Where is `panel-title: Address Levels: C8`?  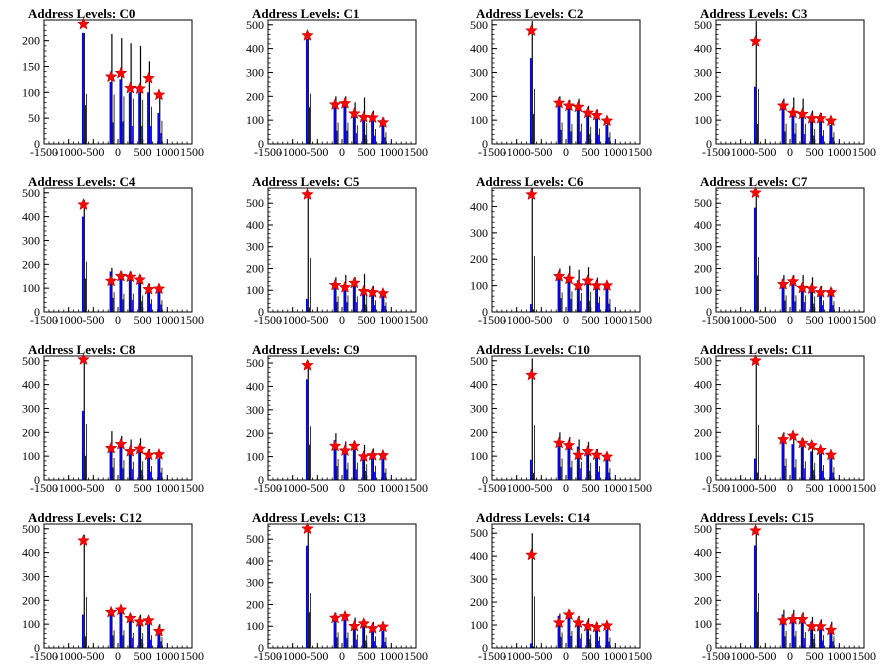 panel-title: Address Levels: C8 is located at coordinates (82, 349).